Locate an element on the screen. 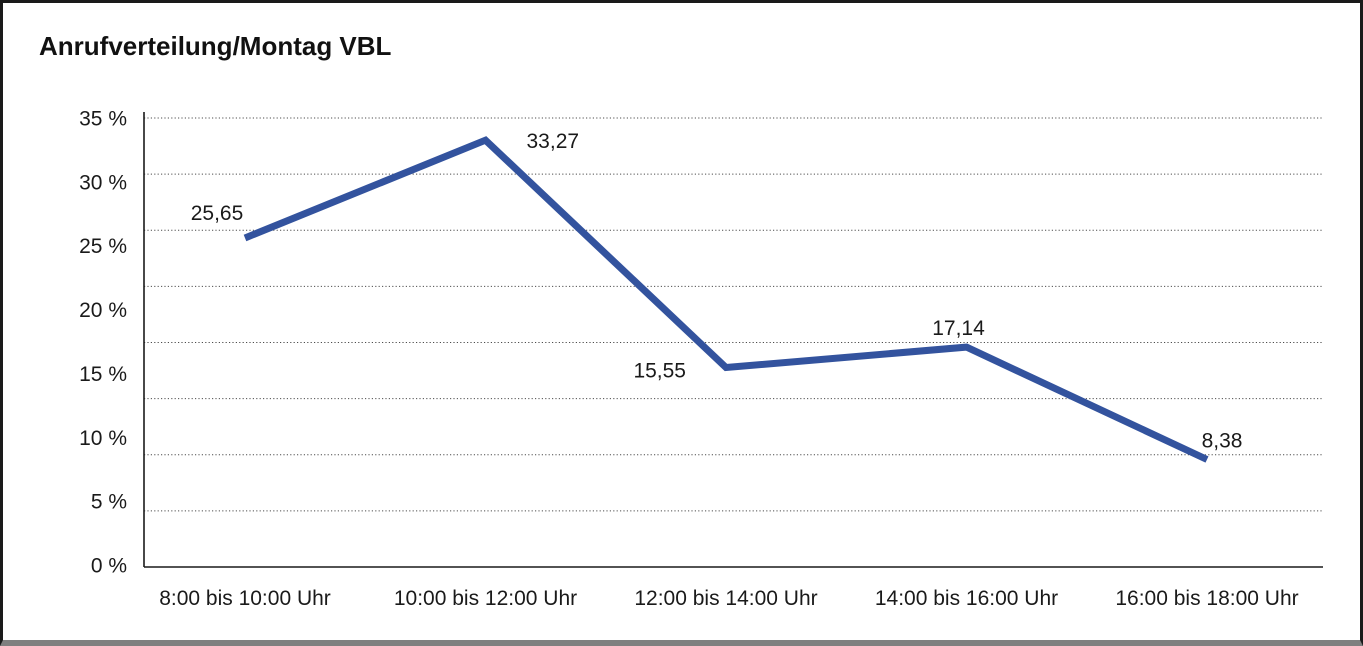 The image size is (1363, 646). x-category-label: 16:00 bis 18:00 Uhr is located at coordinates (1206, 598).